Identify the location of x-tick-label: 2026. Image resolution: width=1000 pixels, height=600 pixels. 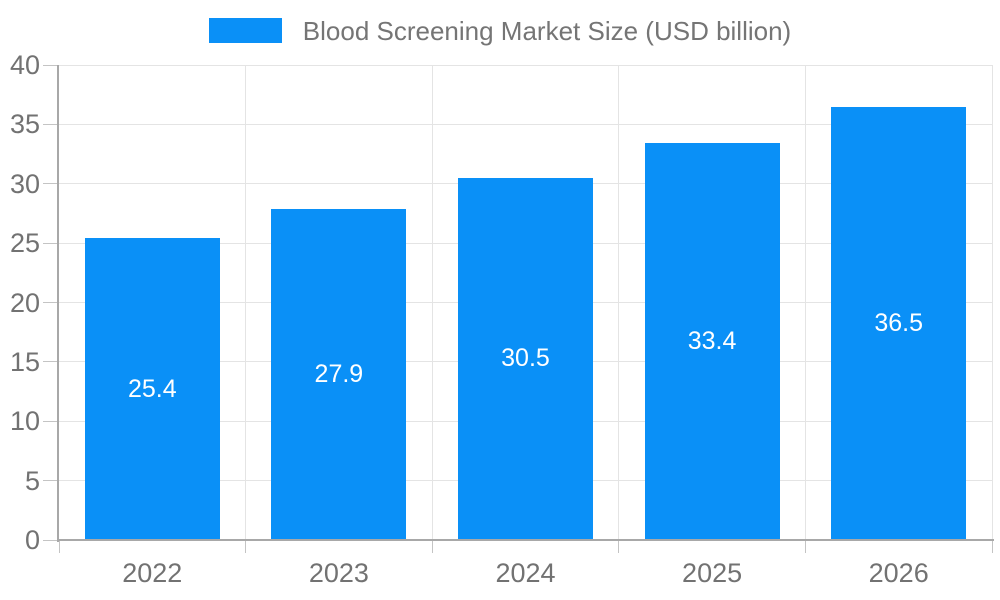
(898, 573).